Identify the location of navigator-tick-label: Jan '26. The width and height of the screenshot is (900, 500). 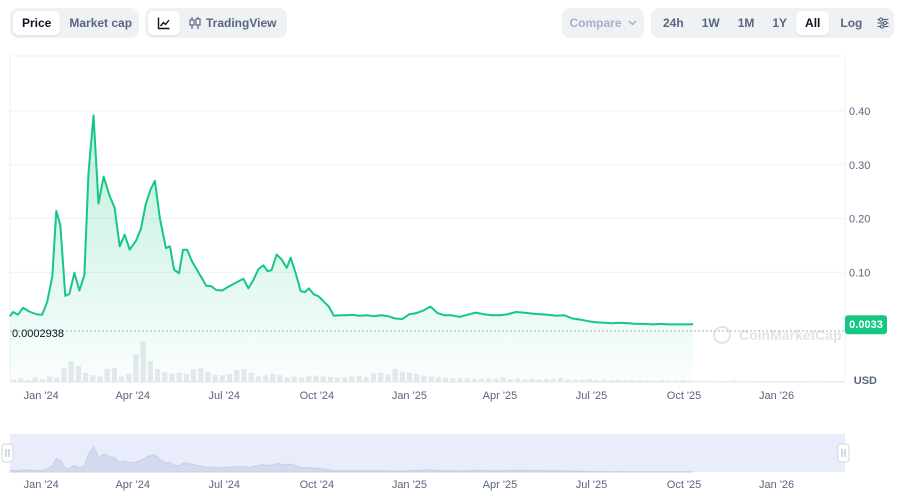
(776, 485).